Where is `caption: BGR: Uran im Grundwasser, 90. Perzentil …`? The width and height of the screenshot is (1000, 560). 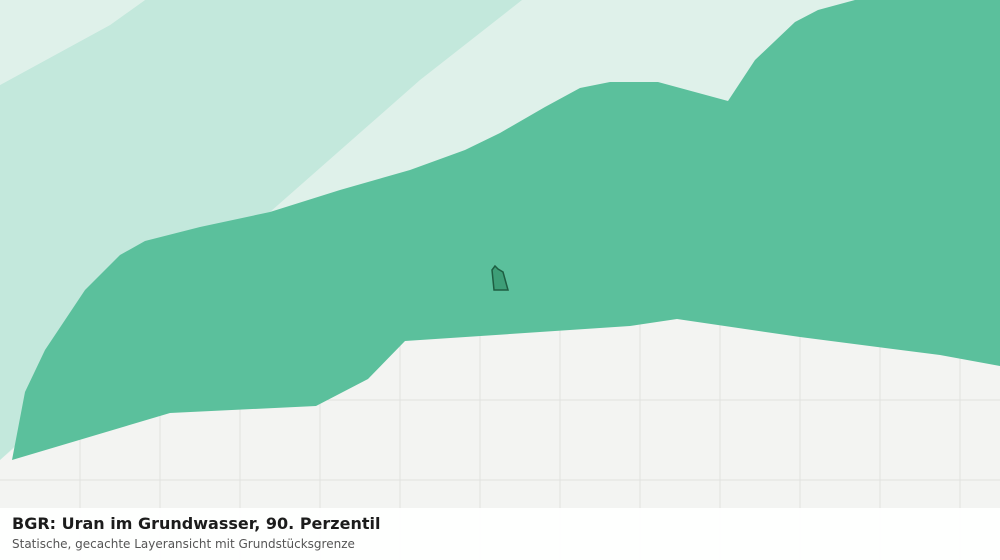 caption: BGR: Uran im Grundwasser, 90. Perzentil … is located at coordinates (500, 534).